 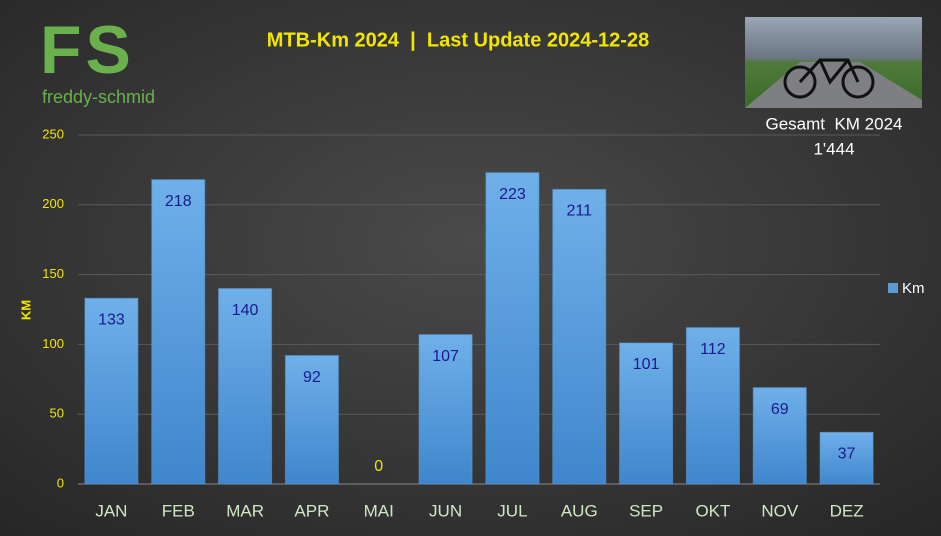 What do you see at coordinates (512, 510) in the screenshot?
I see `x-tick-label: JUL` at bounding box center [512, 510].